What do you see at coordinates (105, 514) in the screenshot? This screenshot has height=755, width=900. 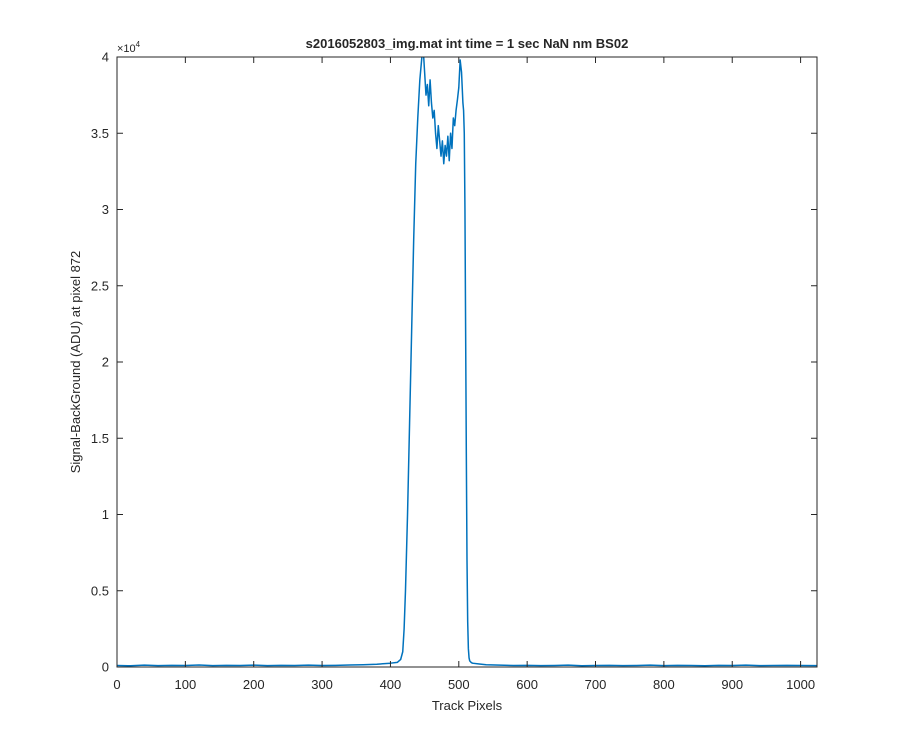 I see `y-tick-label: 1` at bounding box center [105, 514].